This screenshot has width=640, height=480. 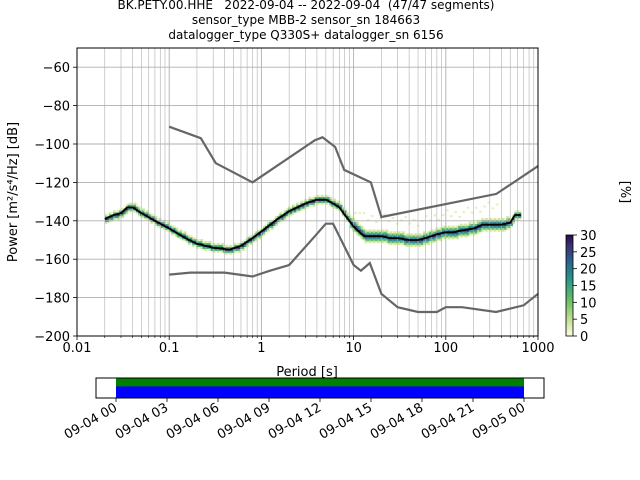 I want to click on used-segments-bar, so click(x=320, y=382).